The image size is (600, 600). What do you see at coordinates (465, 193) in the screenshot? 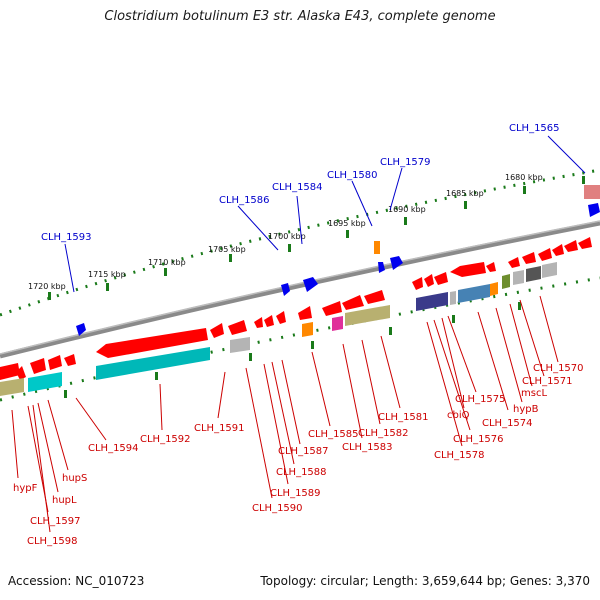
I see `tick-label: 1685 kbp` at bounding box center [465, 193].